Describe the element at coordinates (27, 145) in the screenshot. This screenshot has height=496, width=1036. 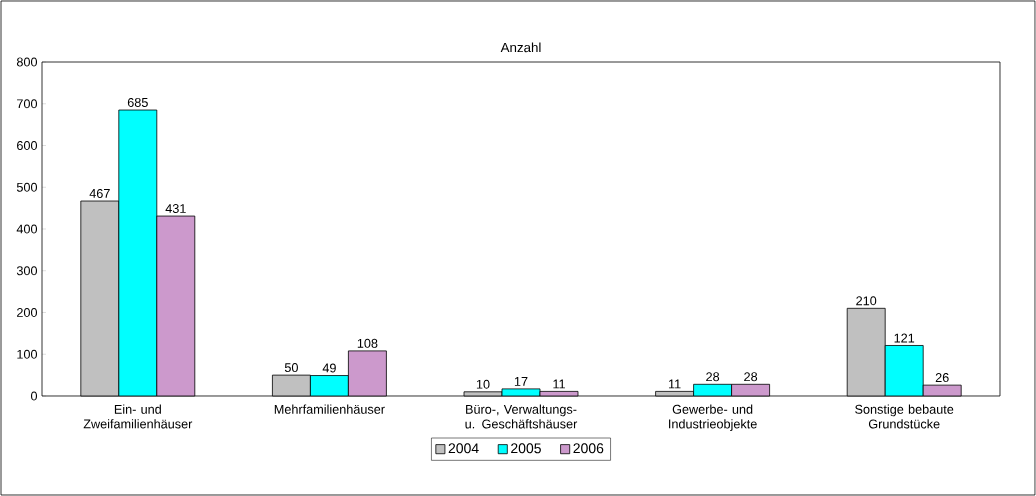
I see `y-tick-label: 600` at that location.